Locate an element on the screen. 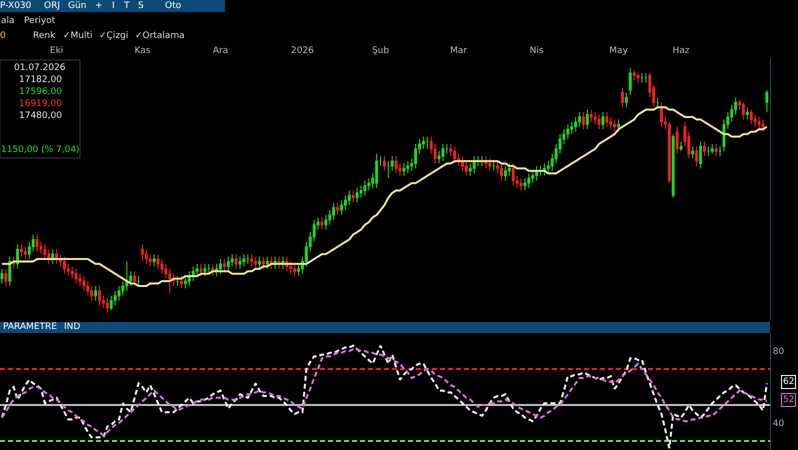 The height and width of the screenshot is (450, 798). text: Oto is located at coordinates (173, 6).